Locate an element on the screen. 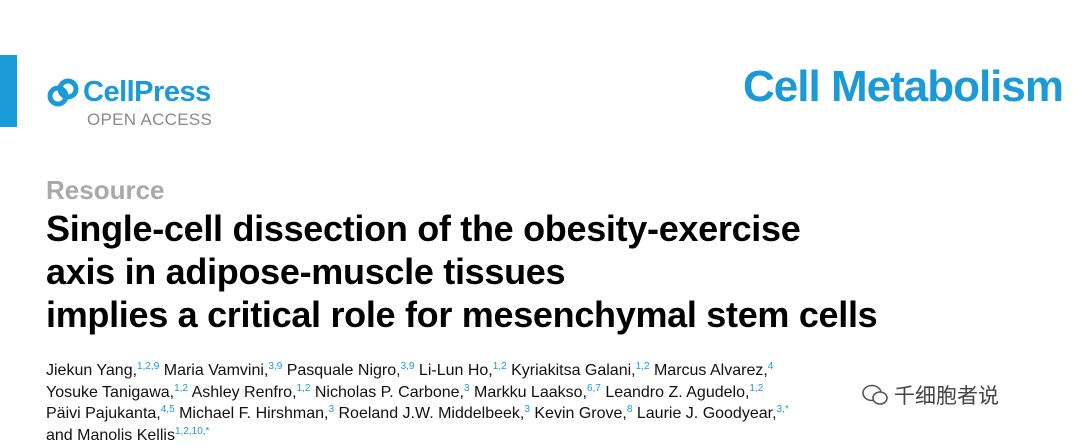 This screenshot has width=1080, height=446. publisher-logo: CellPress is located at coordinates (129, 92).